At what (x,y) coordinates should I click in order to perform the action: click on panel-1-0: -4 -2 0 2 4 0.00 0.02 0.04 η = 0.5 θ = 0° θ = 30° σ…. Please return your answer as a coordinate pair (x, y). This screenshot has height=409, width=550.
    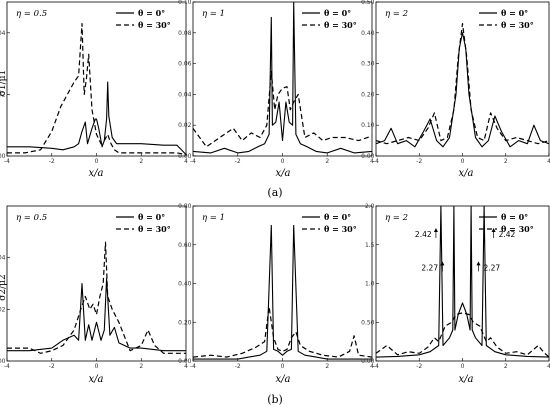
    Looking at the image, I should click on (94, 287).